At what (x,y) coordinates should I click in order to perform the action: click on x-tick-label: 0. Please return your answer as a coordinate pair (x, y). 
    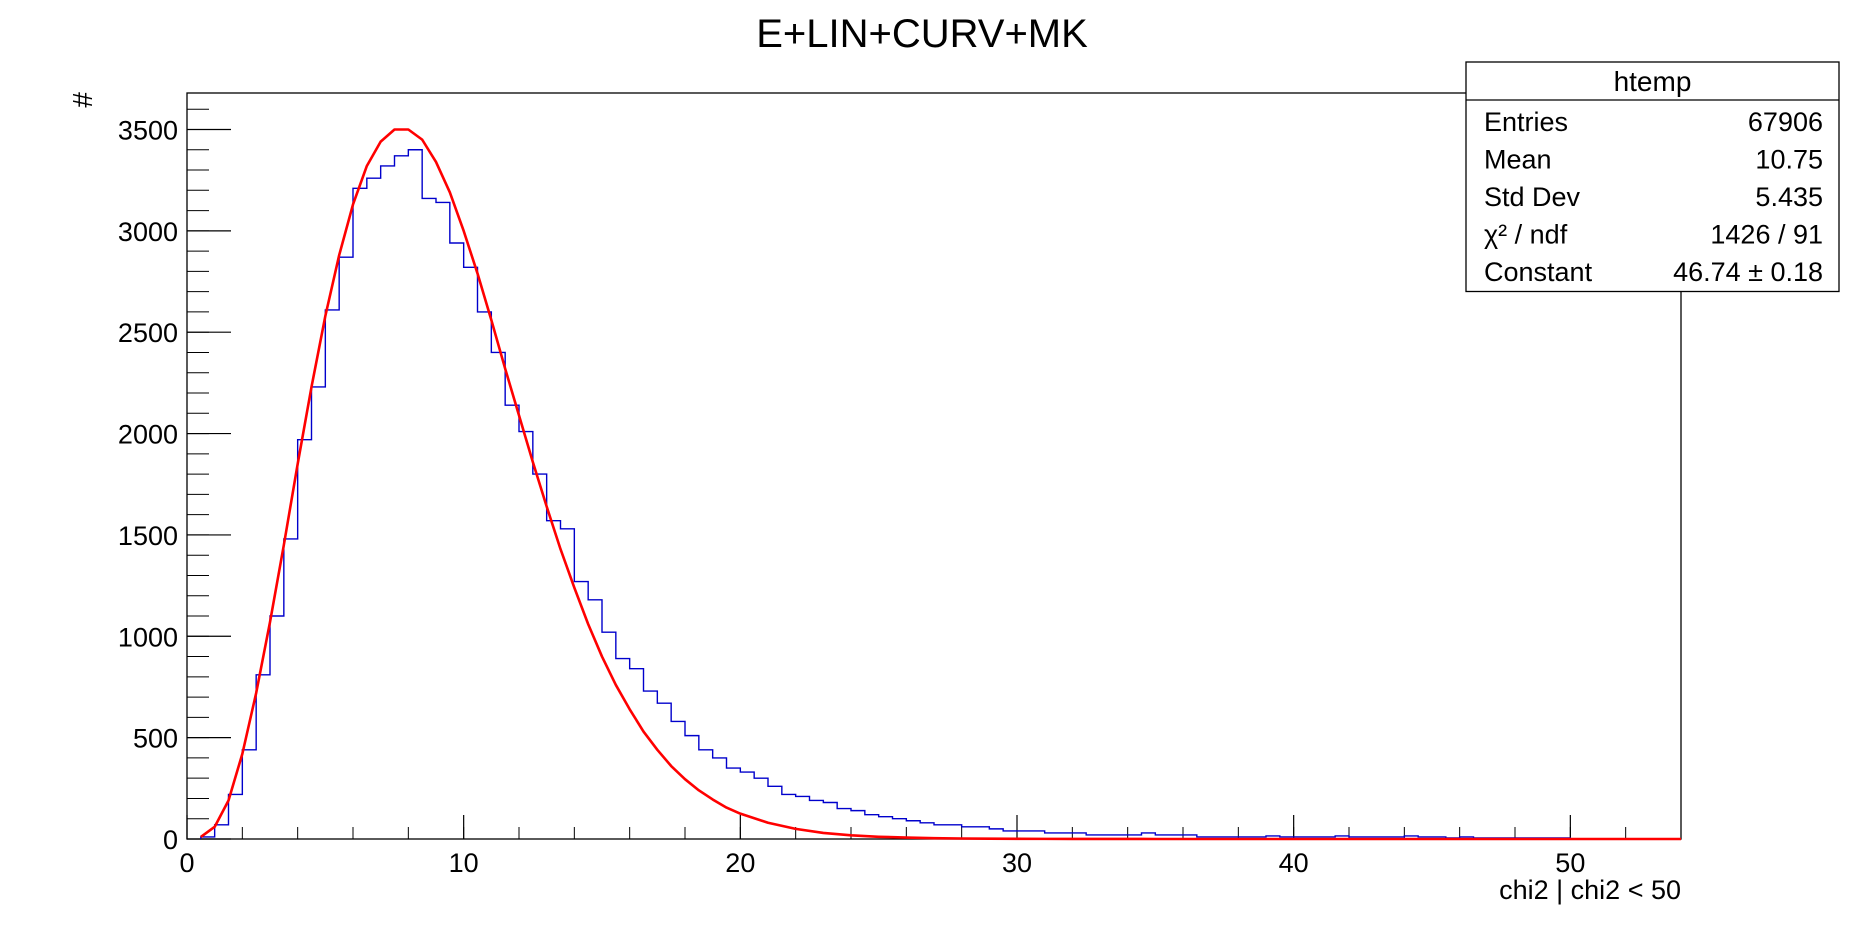
    Looking at the image, I should click on (186, 863).